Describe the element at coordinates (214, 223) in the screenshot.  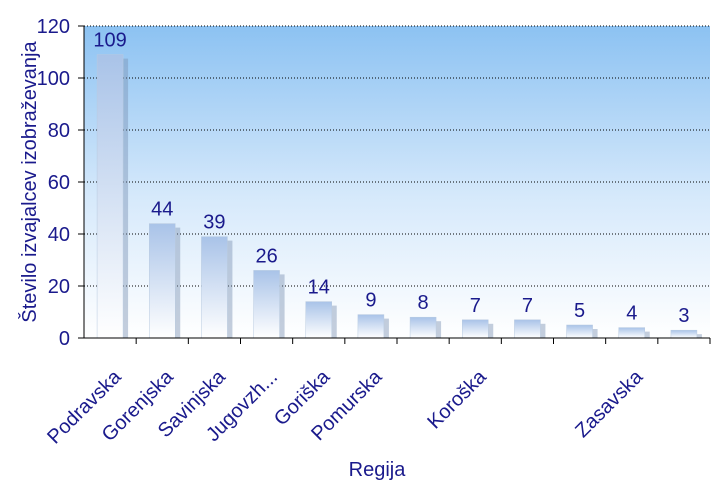
I see `data-label: 39` at that location.